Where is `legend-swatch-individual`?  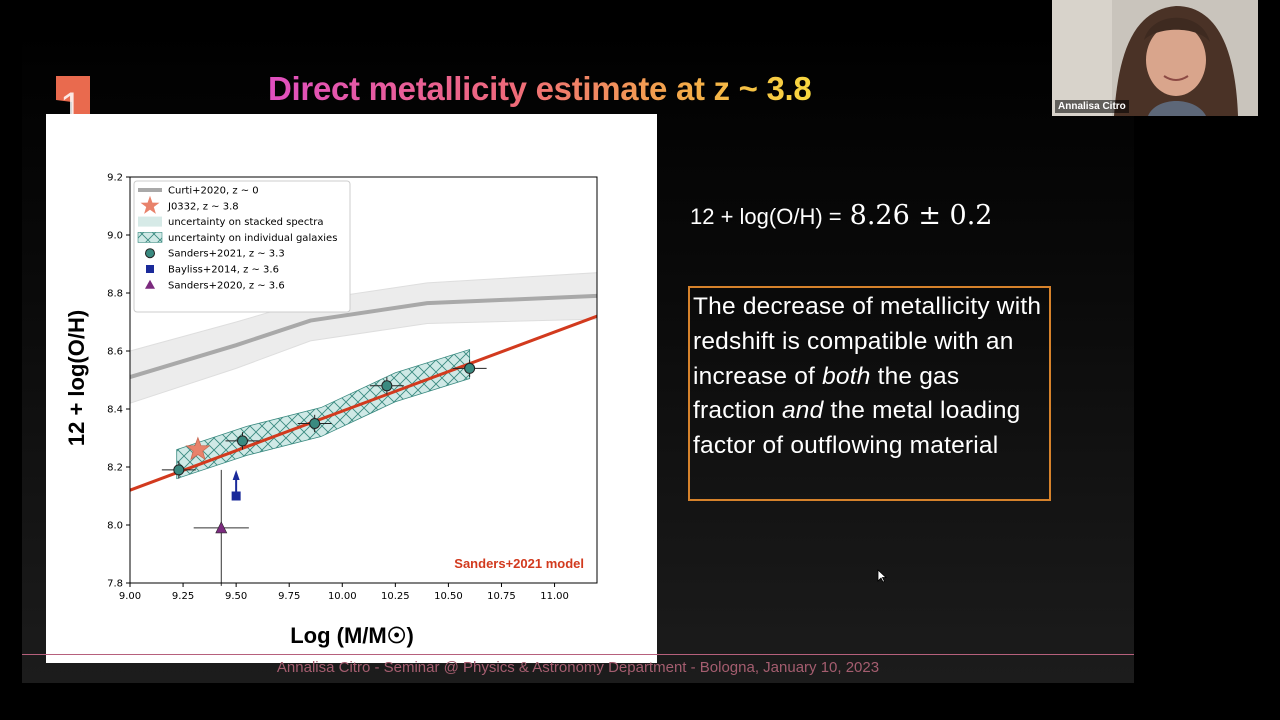 legend-swatch-individual is located at coordinates (150, 237).